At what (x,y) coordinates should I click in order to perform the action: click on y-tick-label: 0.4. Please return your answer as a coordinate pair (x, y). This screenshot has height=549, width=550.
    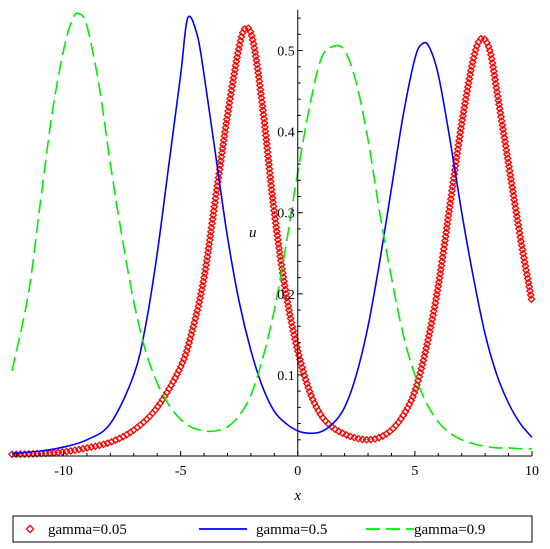
    Looking at the image, I should click on (286, 133).